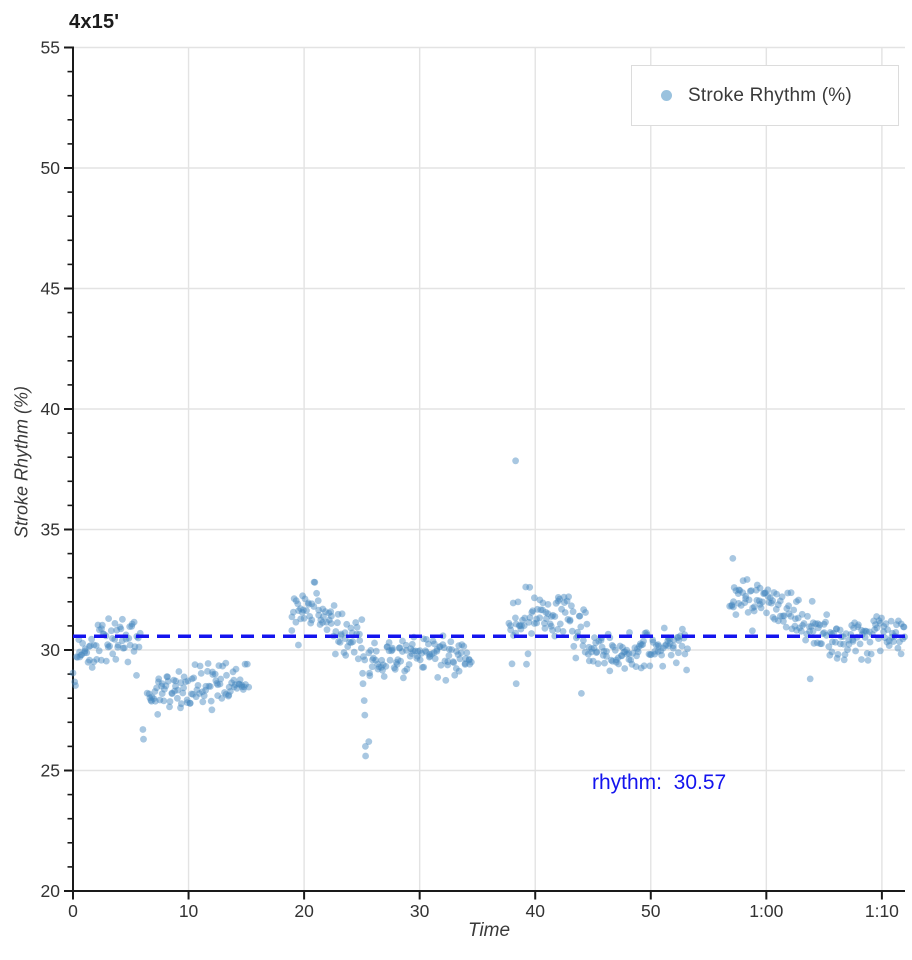 This screenshot has height=960, width=912. I want to click on x-tick-label: 20, so click(304, 911).